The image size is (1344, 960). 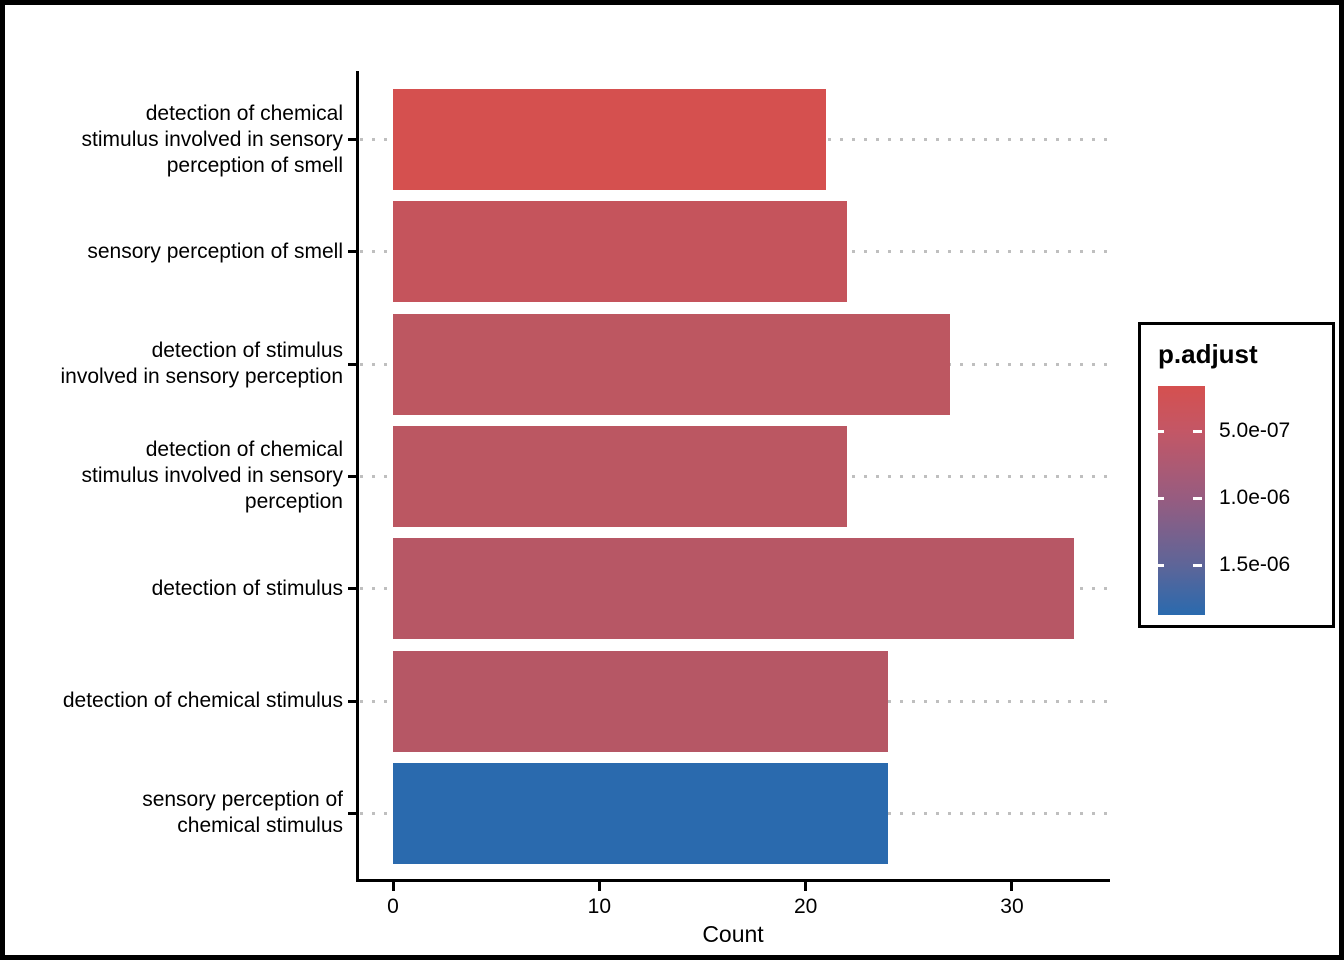 What do you see at coordinates (215, 251) in the screenshot?
I see `category-label: sensory perception of smell` at bounding box center [215, 251].